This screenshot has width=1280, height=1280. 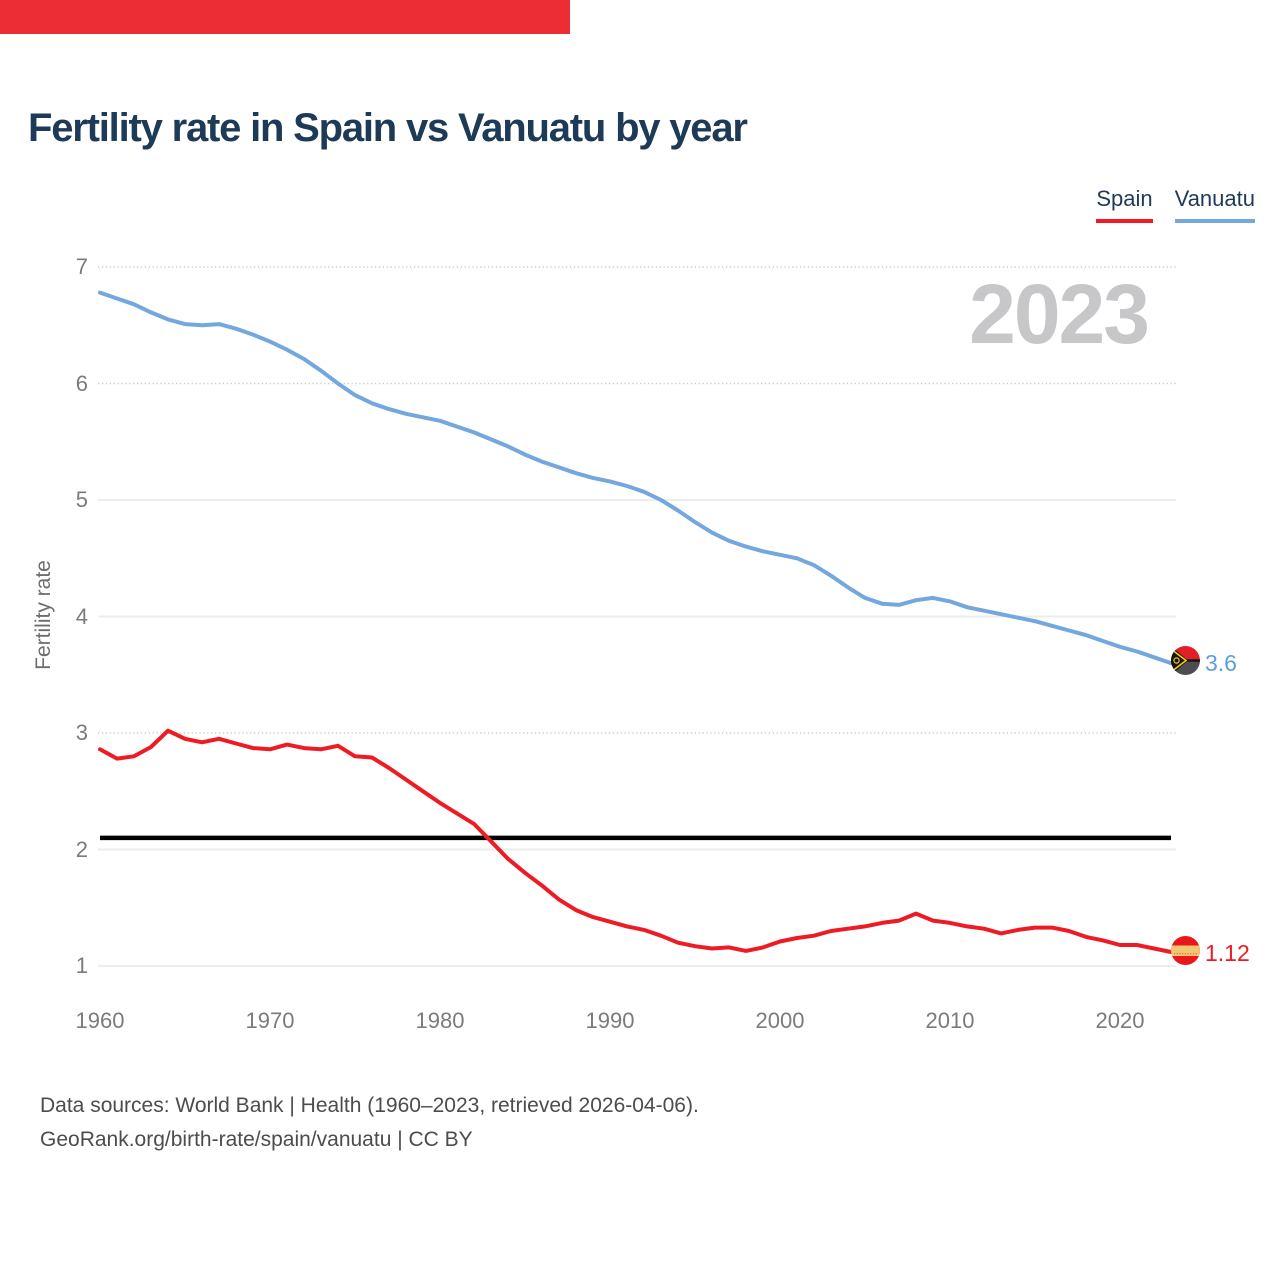 What do you see at coordinates (100, 1020) in the screenshot?
I see `x-tick-label: 1960` at bounding box center [100, 1020].